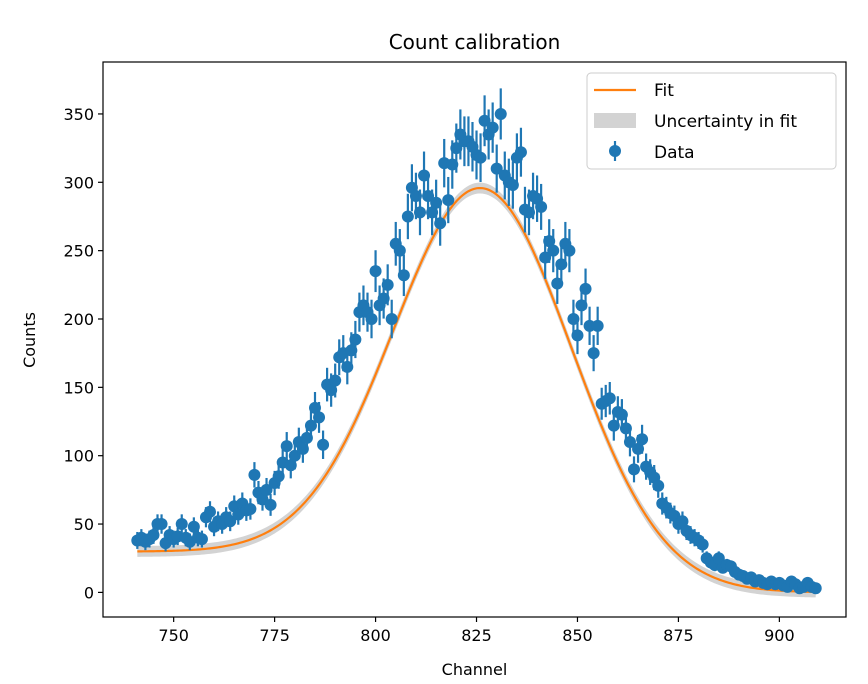 The width and height of the screenshot is (868, 684). Describe the element at coordinates (78, 387) in the screenshot. I see `y-tick-label: 150` at that location.